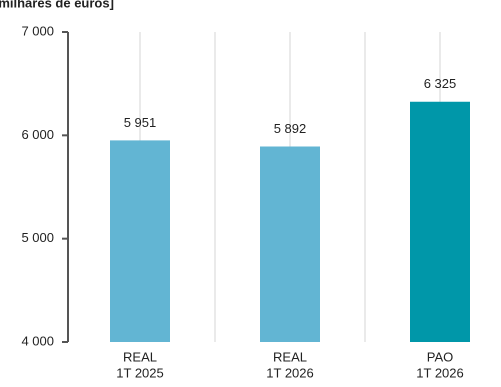 The width and height of the screenshot is (501, 387). I want to click on x-tick-label: 1T 2025, so click(139, 372).